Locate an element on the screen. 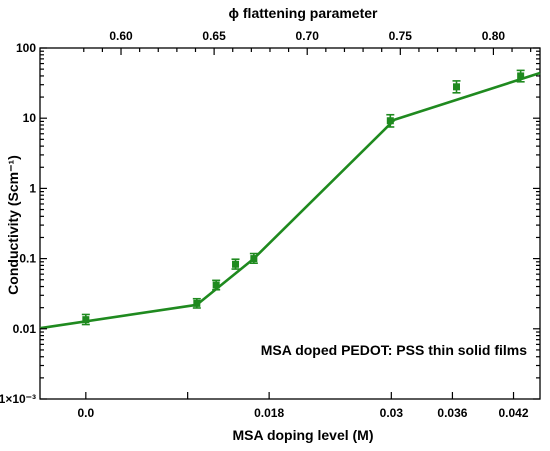 The width and height of the screenshot is (550, 451). y-axis-title: Conductivity (Scm⁻¹) is located at coordinates (13, 225).